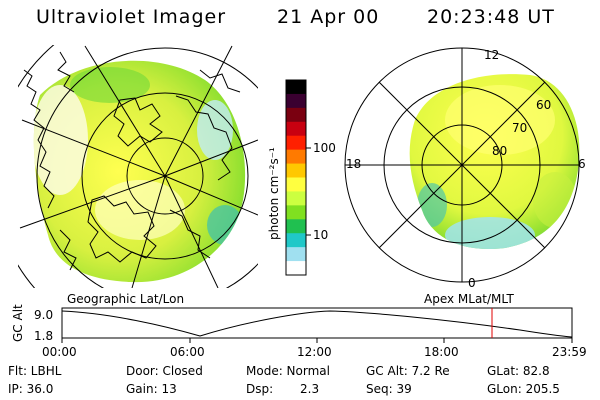 The image size is (600, 400). I want to click on instrument-title: Ultraviolet Imager, so click(131, 17).